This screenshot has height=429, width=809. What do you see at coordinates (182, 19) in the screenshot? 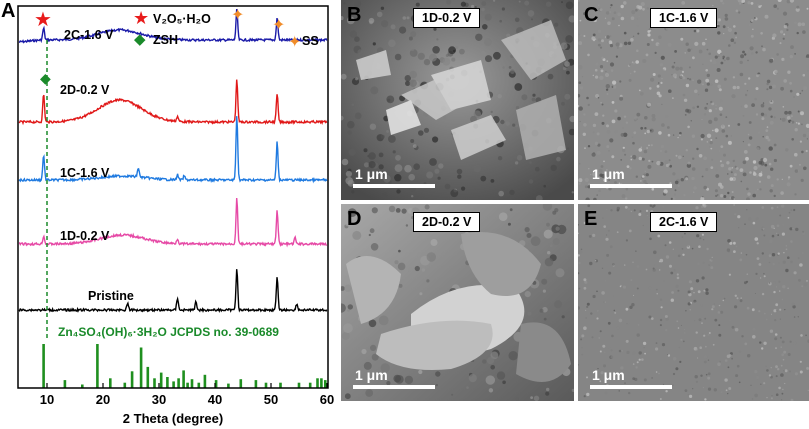
I see `legend-v2o5-label: V₂O₅·H₂O` at bounding box center [182, 19].